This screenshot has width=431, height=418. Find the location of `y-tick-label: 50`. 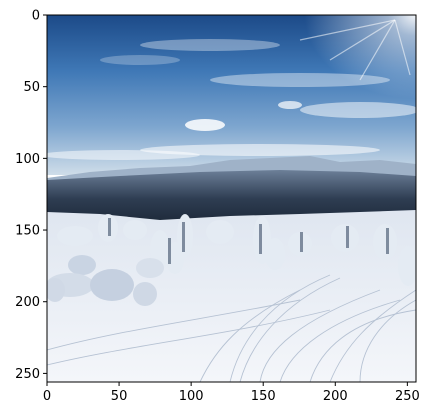

y-tick-label: 50 is located at coordinates (31, 87).